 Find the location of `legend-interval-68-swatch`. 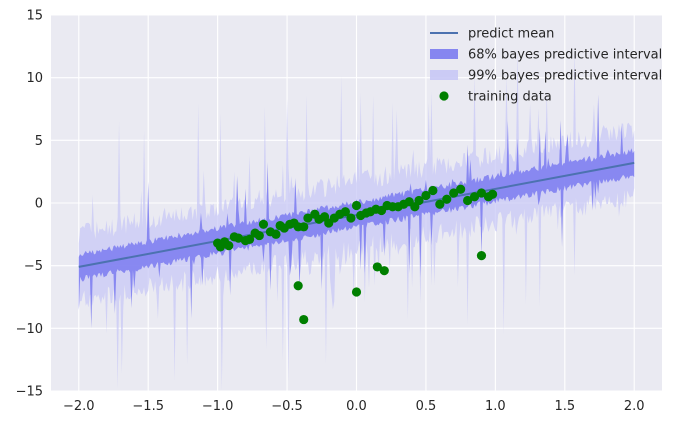

legend-interval-68-swatch is located at coordinates (444, 54).